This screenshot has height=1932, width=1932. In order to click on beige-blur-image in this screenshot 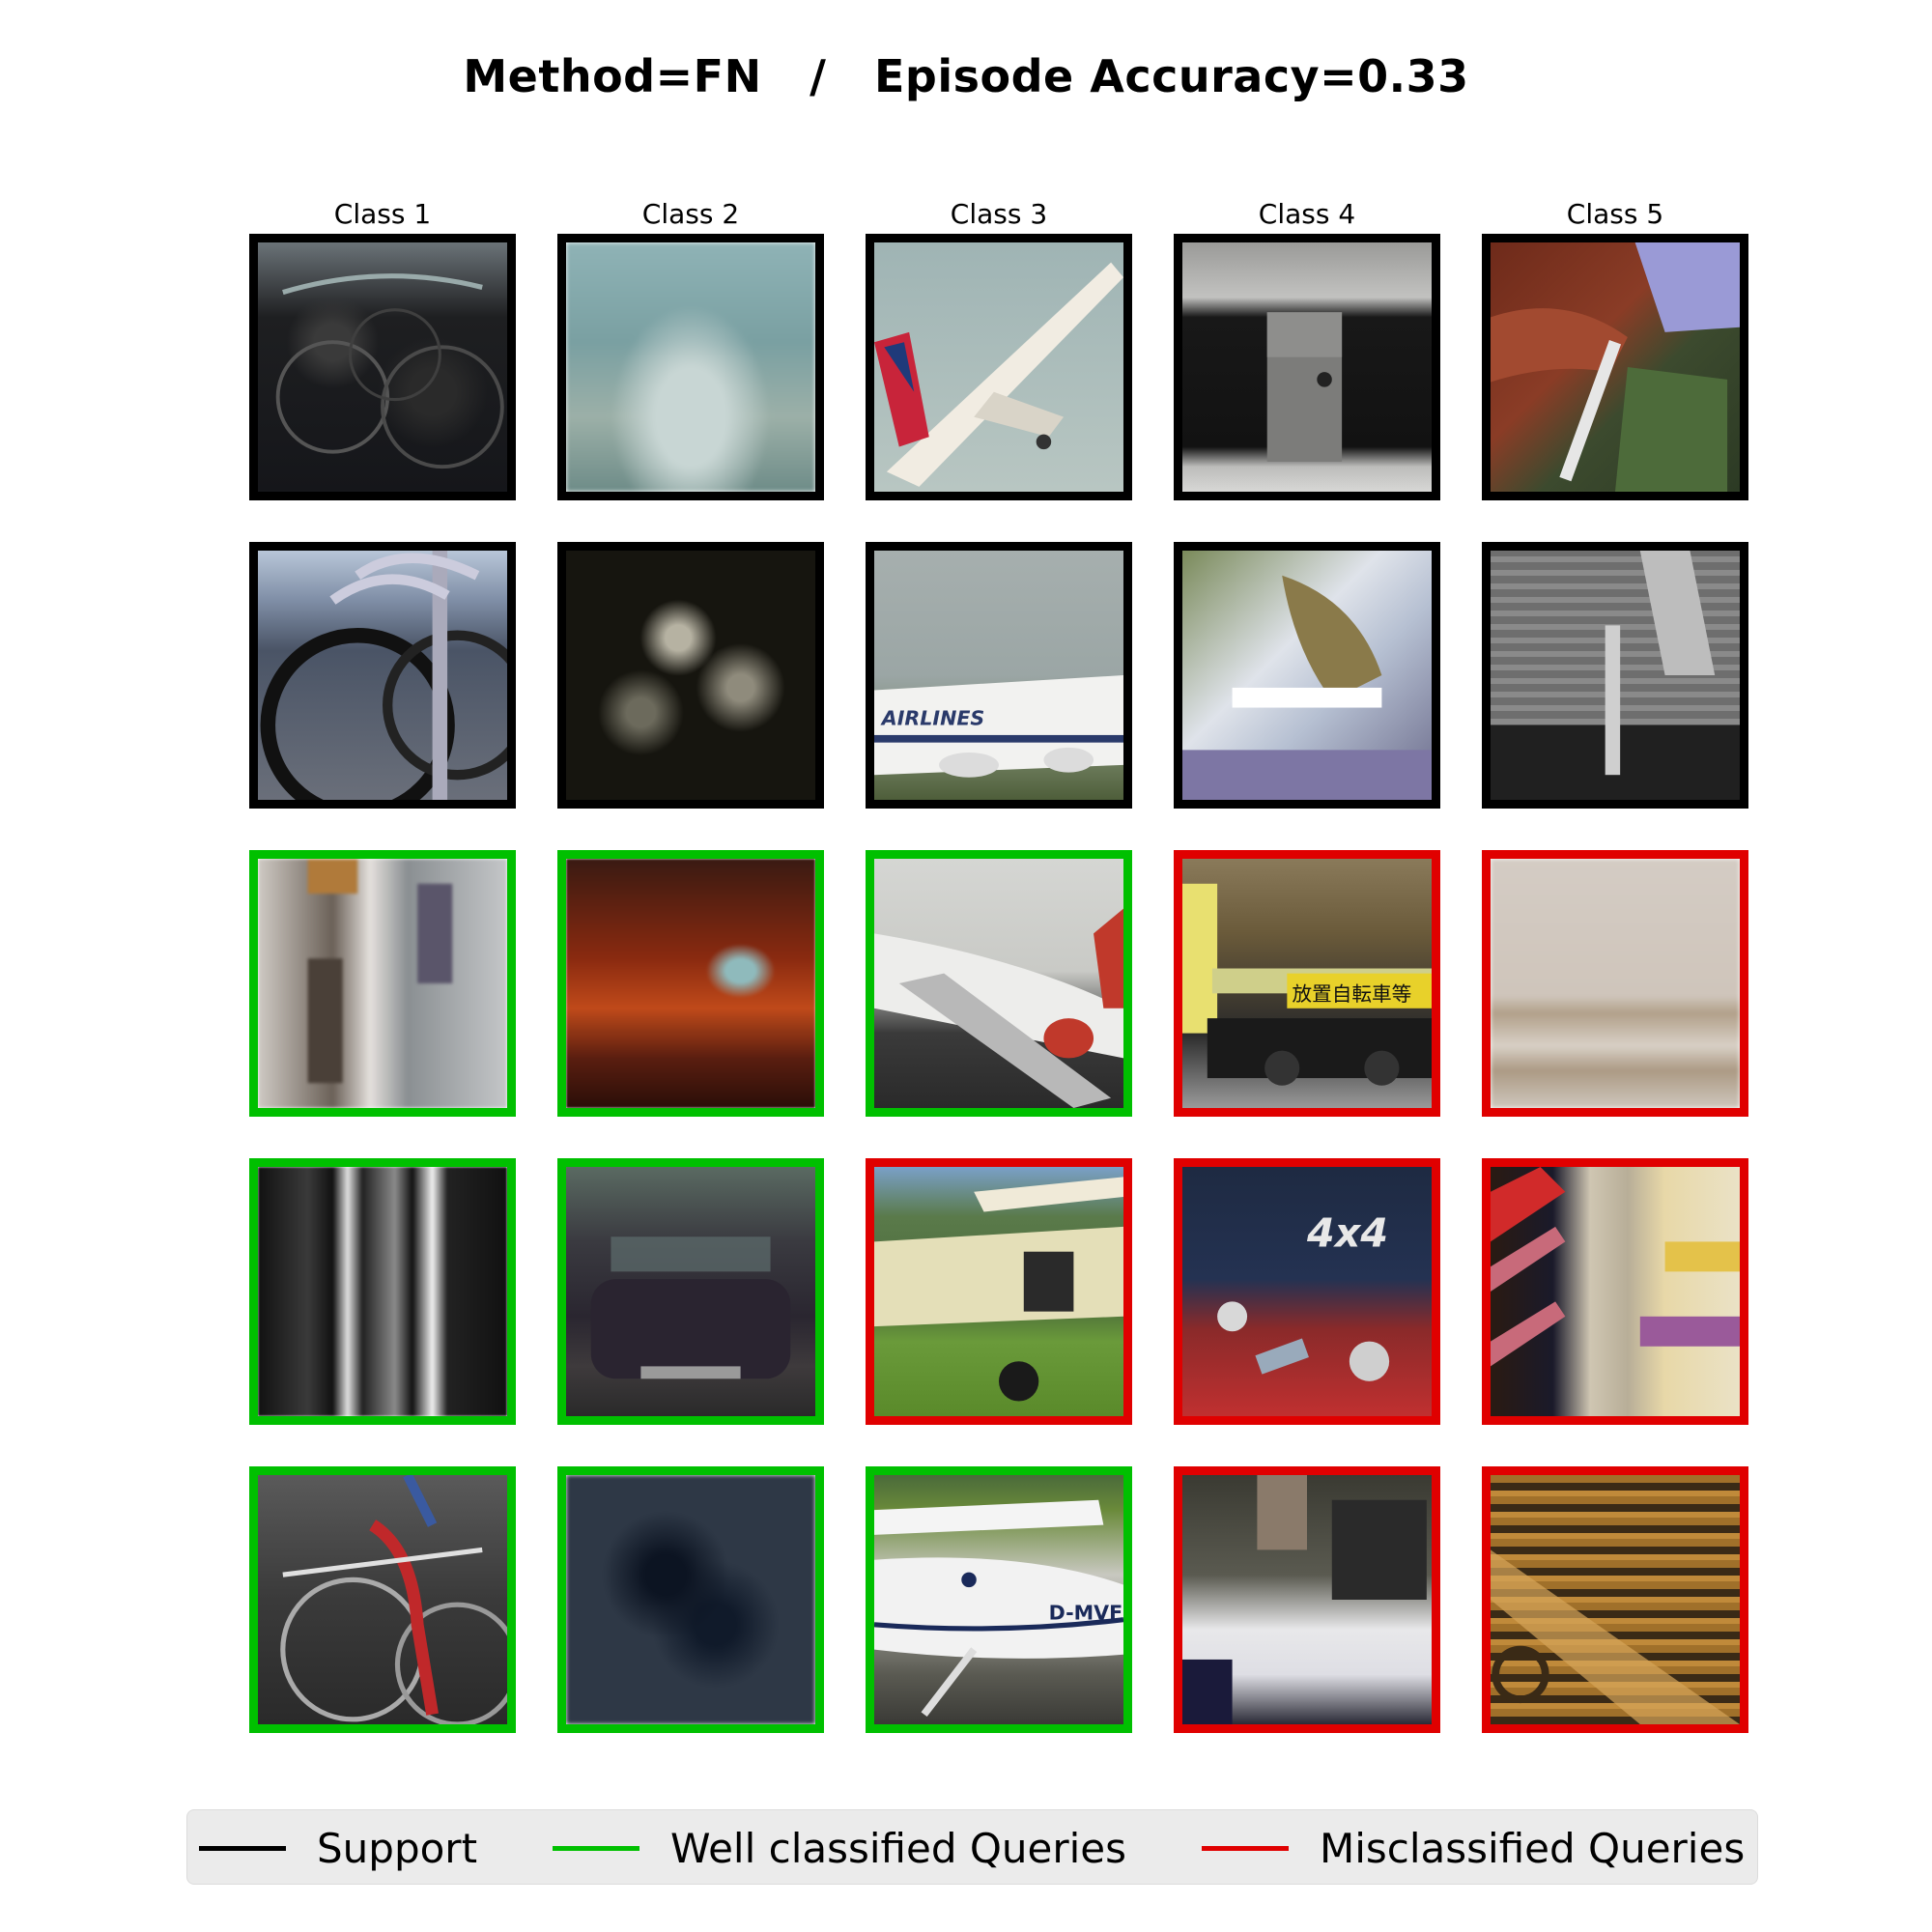, I will do `click(1615, 983)`.